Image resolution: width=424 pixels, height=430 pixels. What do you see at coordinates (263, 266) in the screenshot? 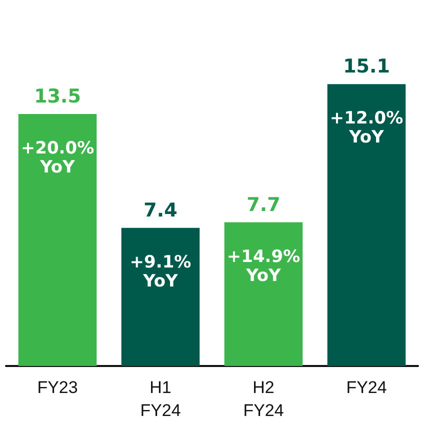
I see `annotation: +14.9% YoY` at bounding box center [263, 266].